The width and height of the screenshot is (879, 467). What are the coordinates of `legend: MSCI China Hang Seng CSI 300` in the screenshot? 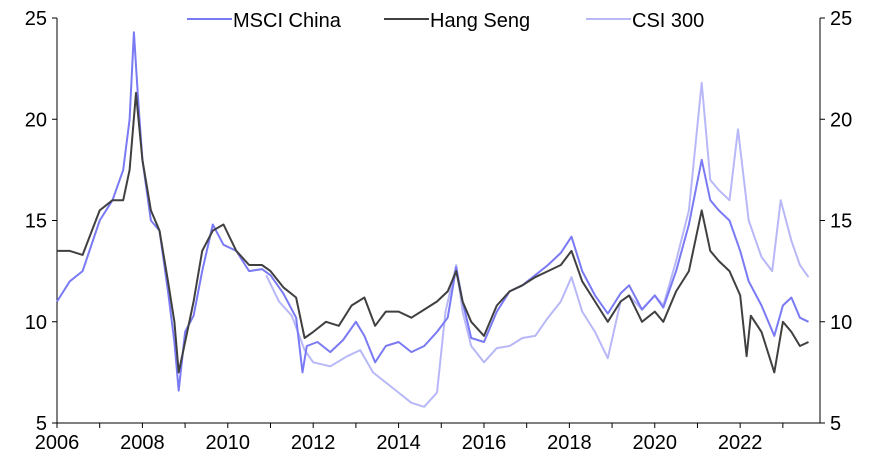 It's located at (445, 21).